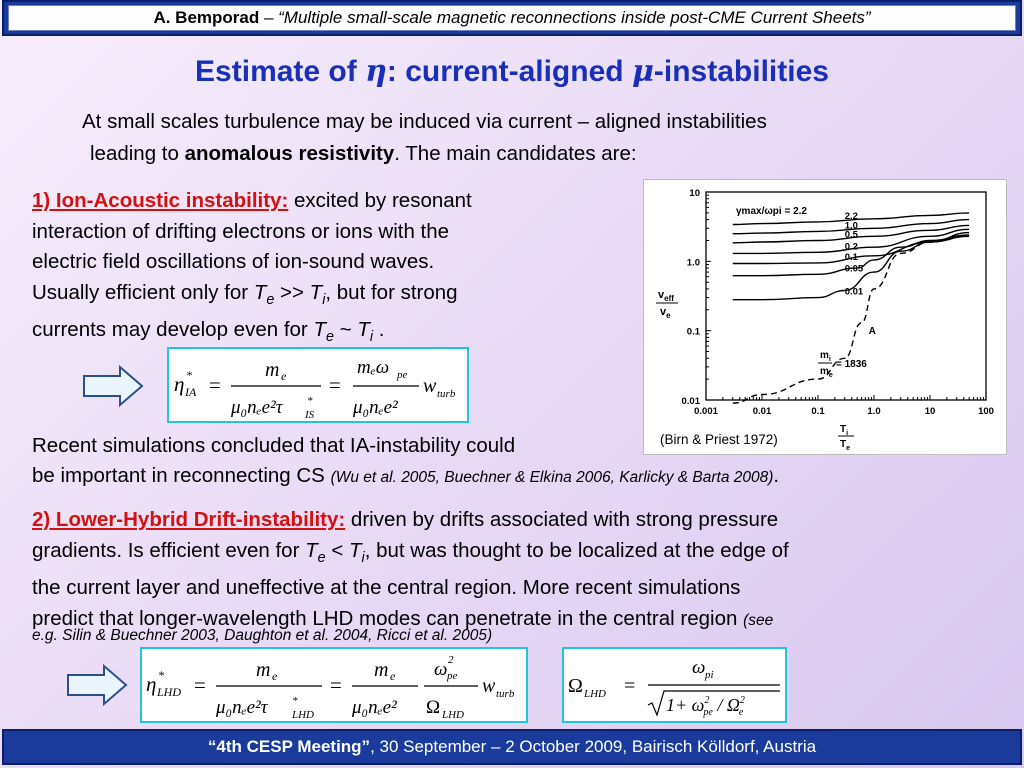  Describe the element at coordinates (818, 411) in the screenshot. I see `x-tick-label: 0.1` at that location.